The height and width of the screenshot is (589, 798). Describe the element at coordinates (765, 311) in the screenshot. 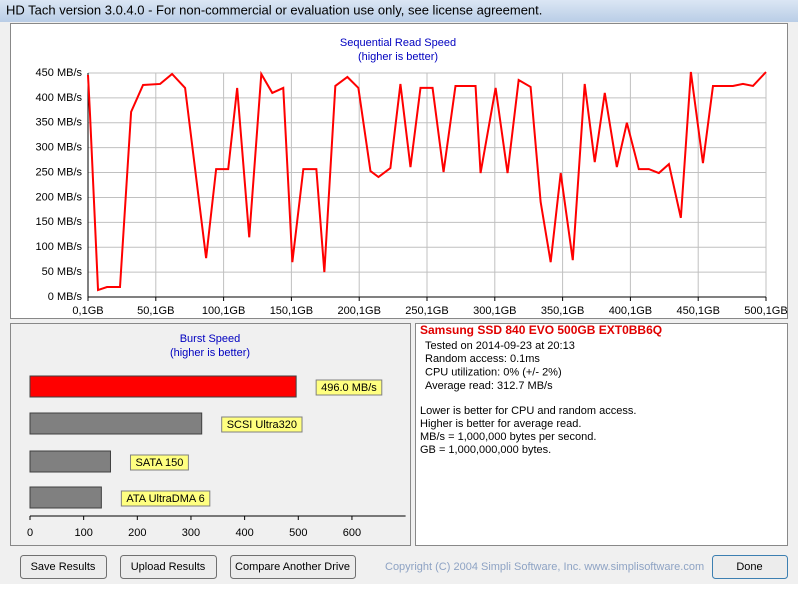

I see `x-tick-label: 500,1GB` at that location.